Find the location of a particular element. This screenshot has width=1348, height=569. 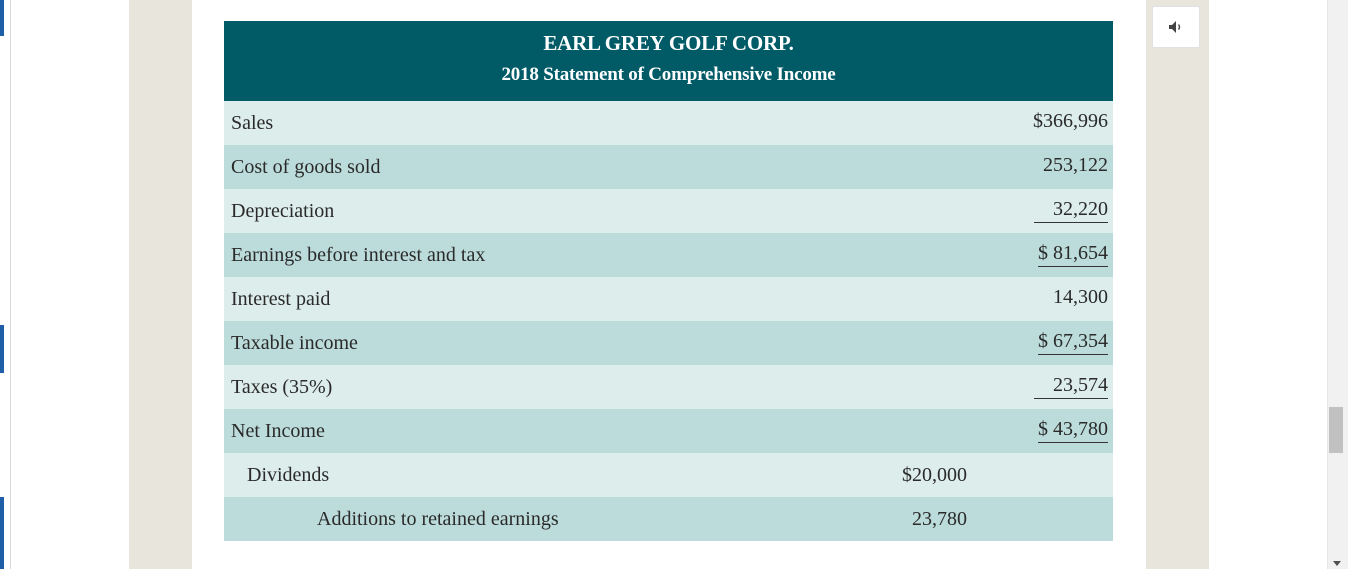

row-dividends: Dividends $20,000 is located at coordinates (668, 475).